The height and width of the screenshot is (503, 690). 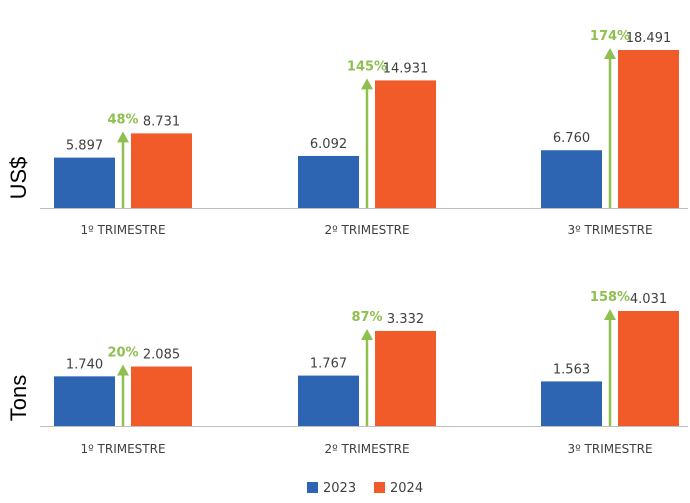 I want to click on legend-label: 2023, so click(x=339, y=488).